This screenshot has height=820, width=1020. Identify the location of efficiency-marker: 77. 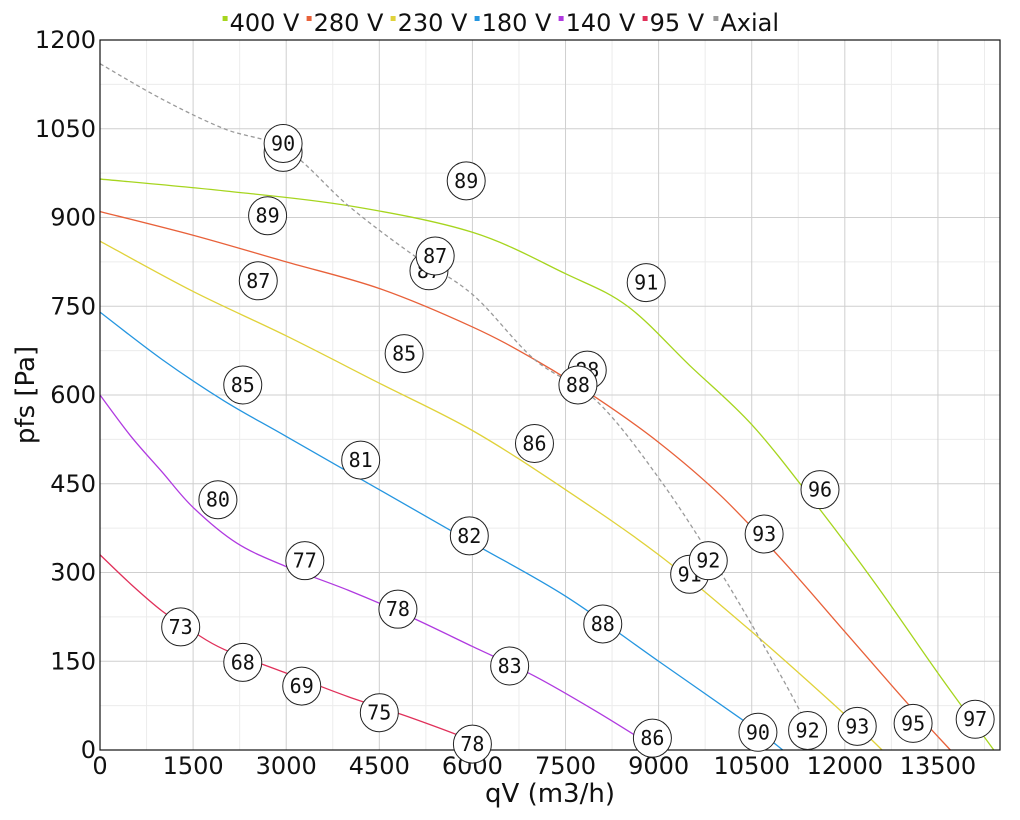
(305, 561).